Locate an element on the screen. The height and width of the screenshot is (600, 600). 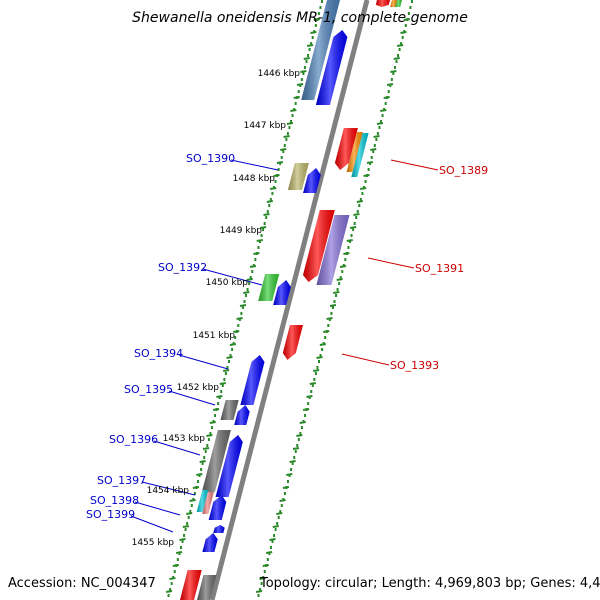
gene-so-1391-box-shade is located at coordinates (319, 246).